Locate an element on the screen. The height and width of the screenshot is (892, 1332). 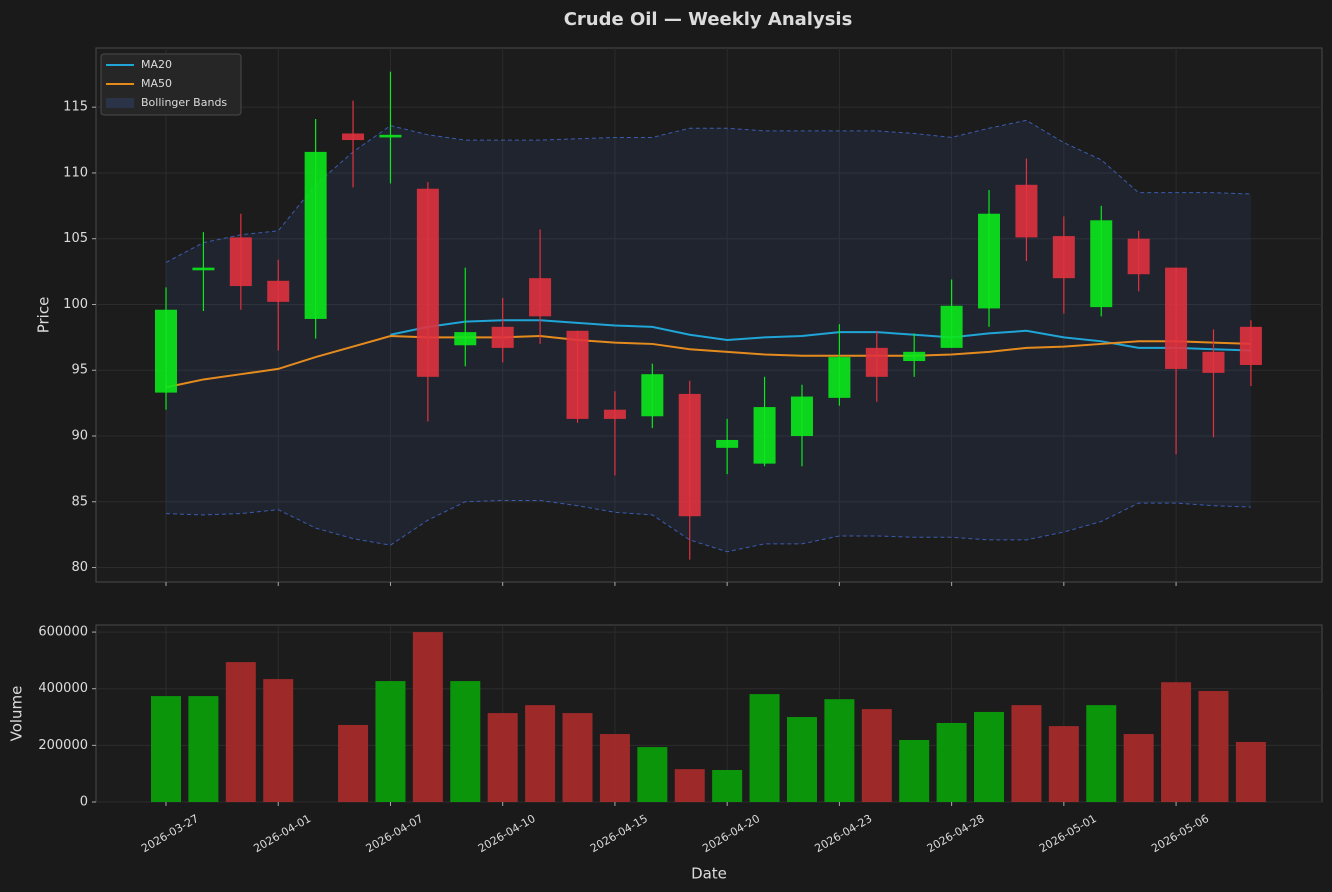
legend: MA20 MA50 Bollinger Bands is located at coordinates (171, 84).